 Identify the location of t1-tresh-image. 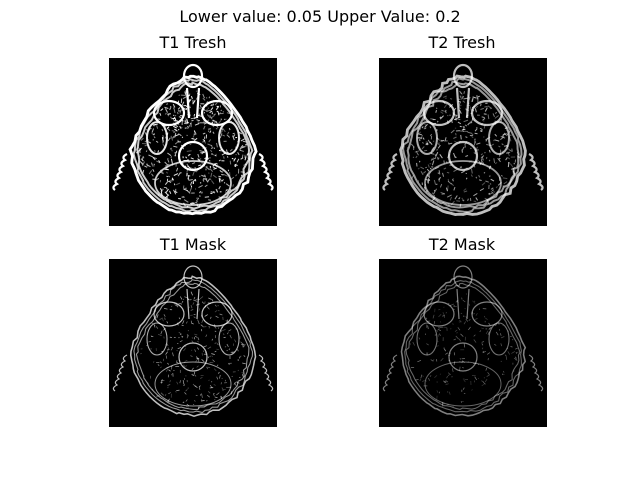
(193, 142).